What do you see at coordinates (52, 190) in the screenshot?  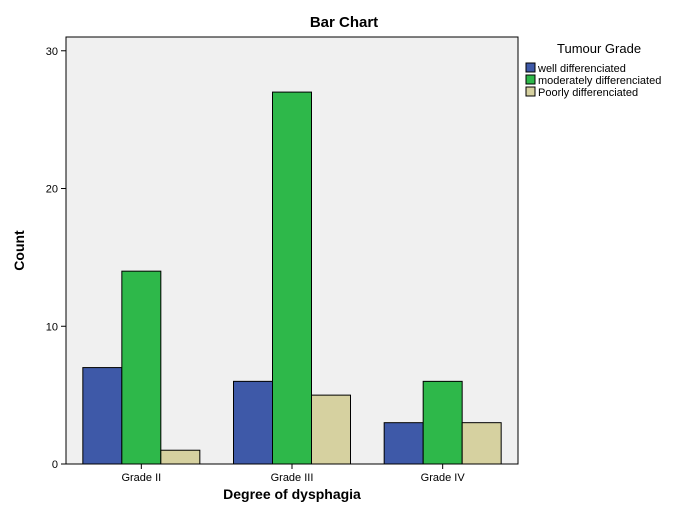 I see `y-tick-label: 20` at bounding box center [52, 190].